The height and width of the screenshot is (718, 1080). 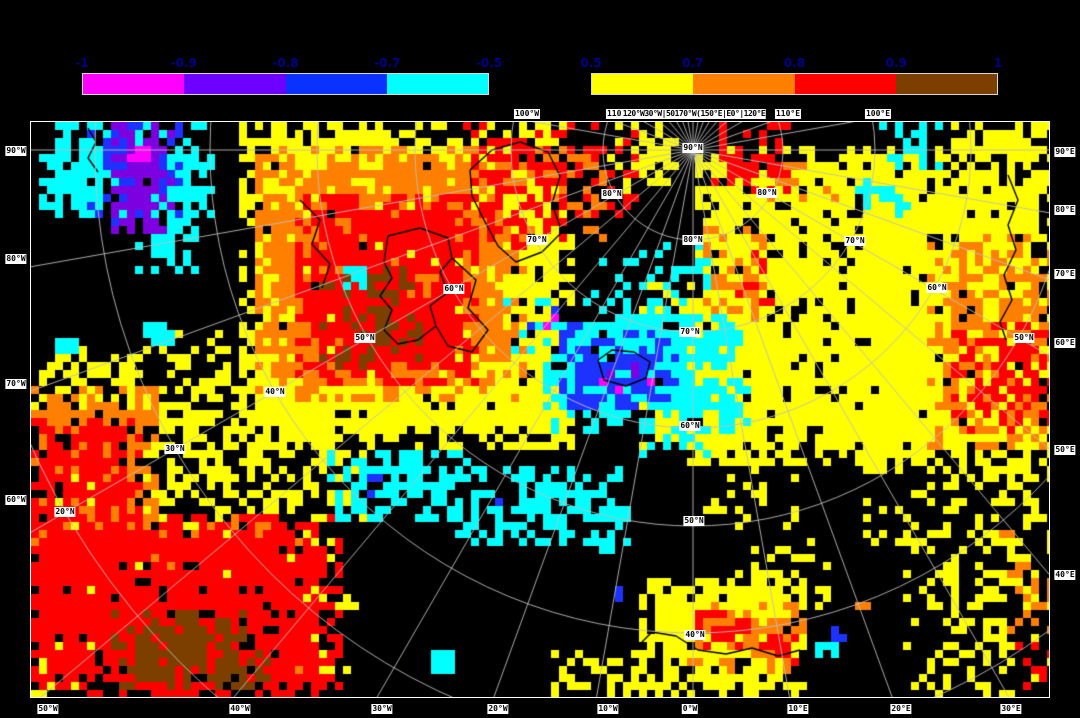 What do you see at coordinates (382, 709) in the screenshot?
I see `graticule-label: 30°W` at bounding box center [382, 709].